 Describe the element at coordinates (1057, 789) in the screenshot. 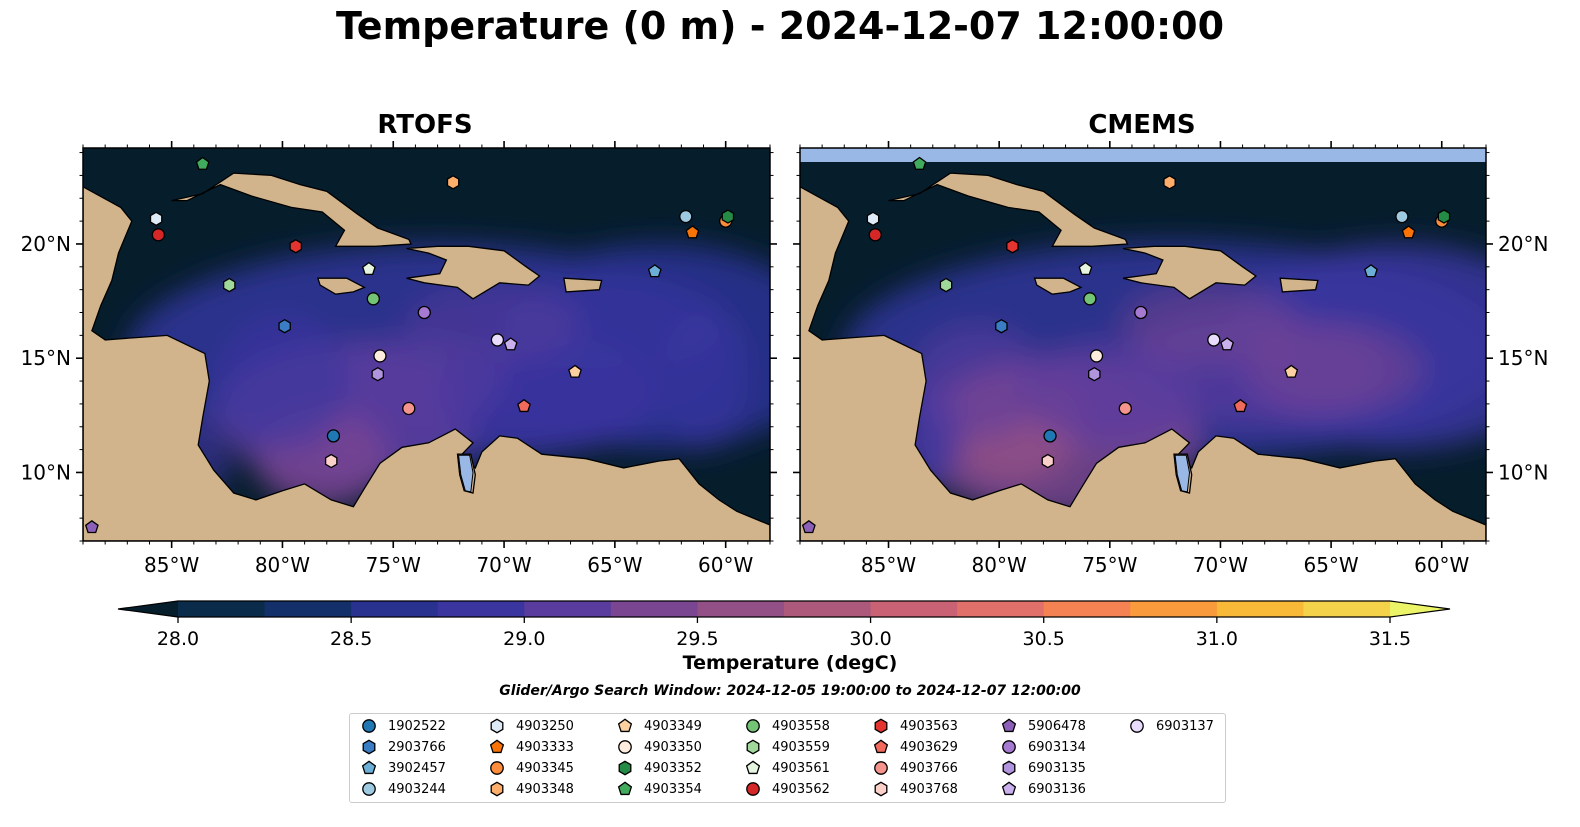

I see `legend-label: 6903136` at that location.